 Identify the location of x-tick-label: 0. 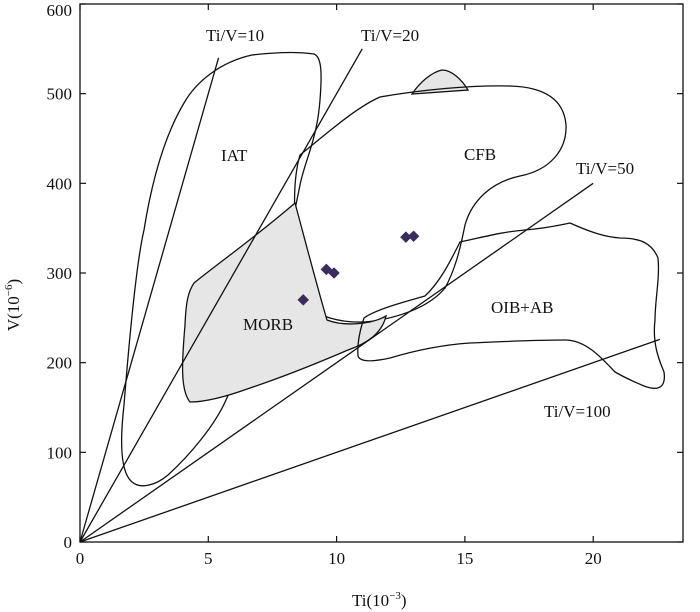
(80, 558).